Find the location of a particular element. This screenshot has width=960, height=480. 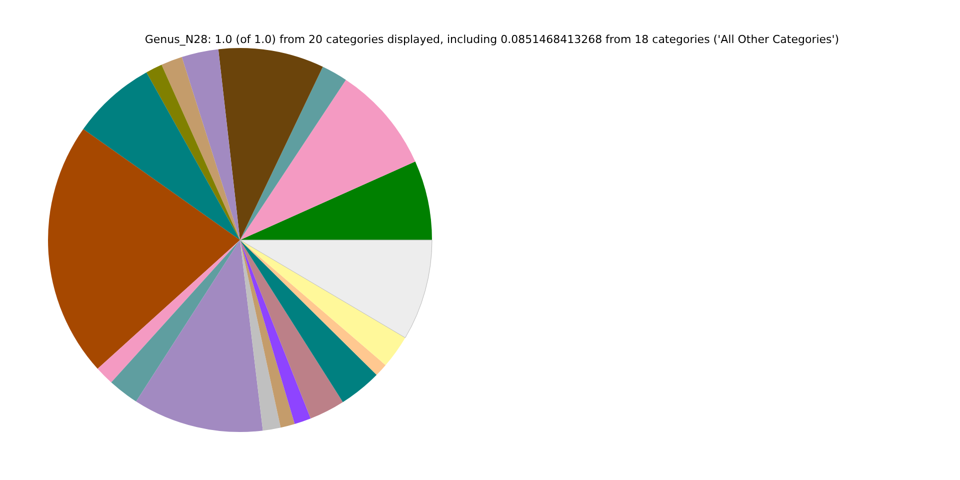

text: Genus_N28: 1.0 (of 1.0) from 20 categories displayed, including 0.0851468413268 from 18 categories ('All Other Categories') is located at coordinates (492, 39).